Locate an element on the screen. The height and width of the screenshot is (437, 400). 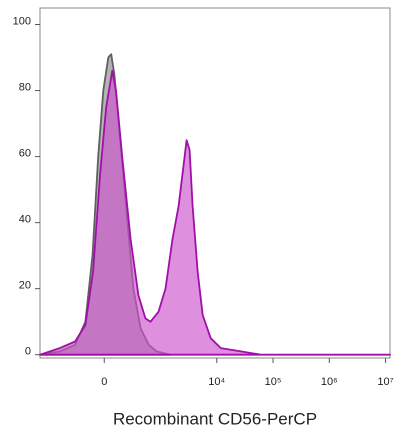
y-tick-label: 100 is located at coordinates (22, 21).